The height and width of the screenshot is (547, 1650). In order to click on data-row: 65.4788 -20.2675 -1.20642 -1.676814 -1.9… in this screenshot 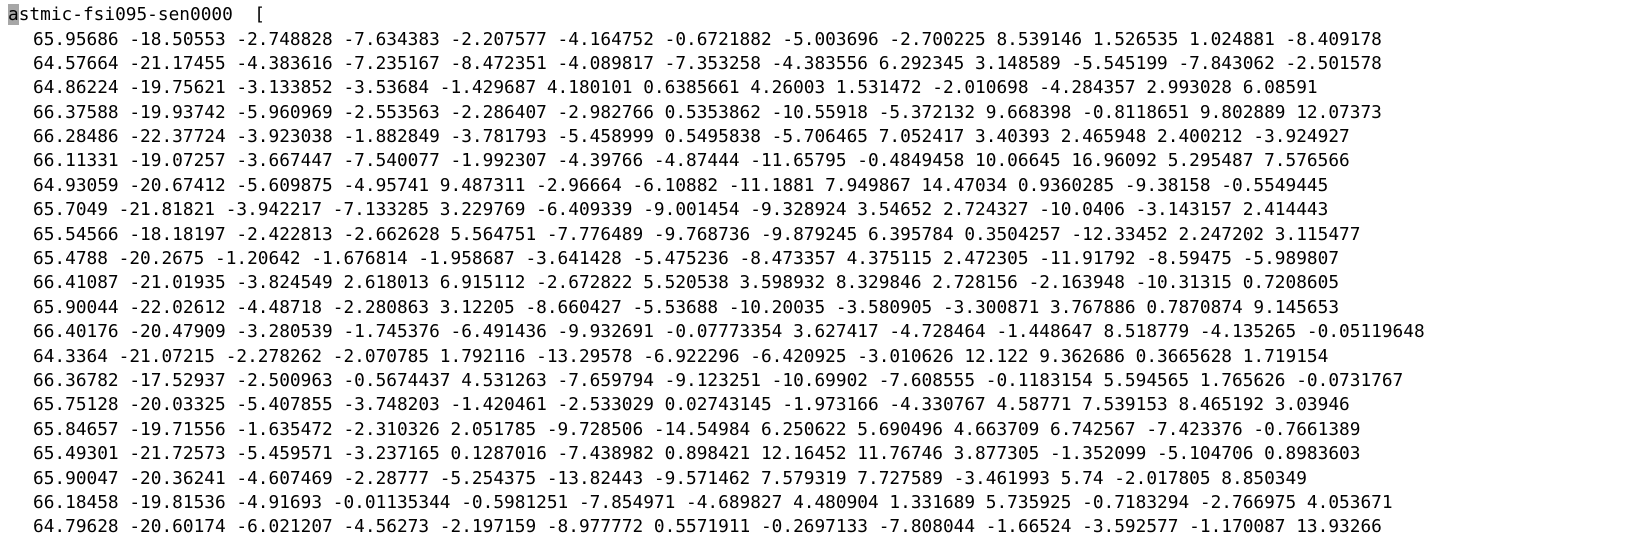, I will do `click(686, 259)`.